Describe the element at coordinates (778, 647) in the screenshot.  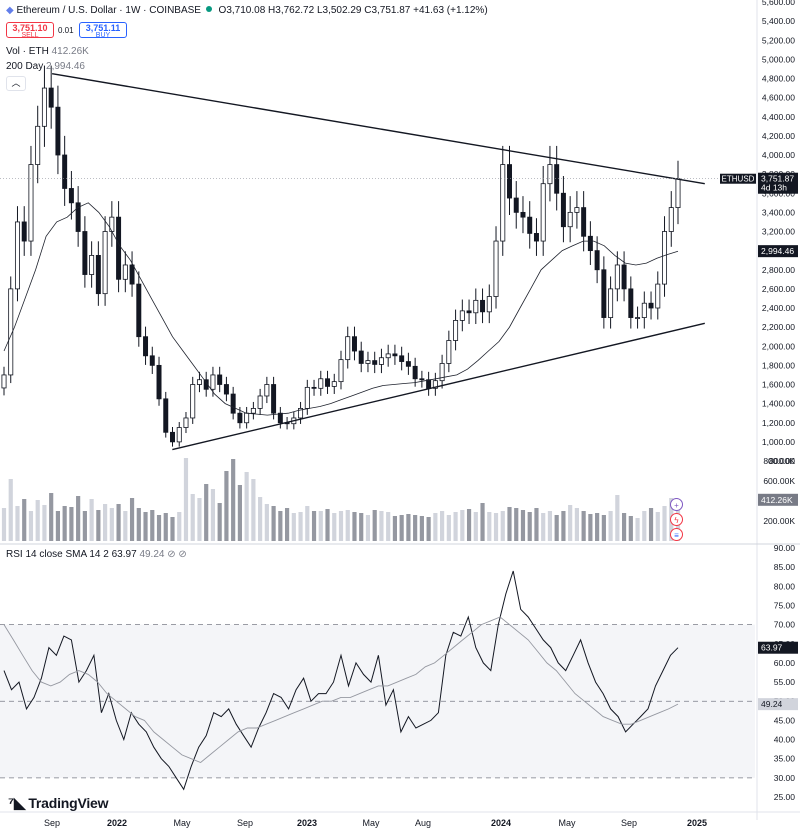
I see `rsi-last-tag-bg` at that location.